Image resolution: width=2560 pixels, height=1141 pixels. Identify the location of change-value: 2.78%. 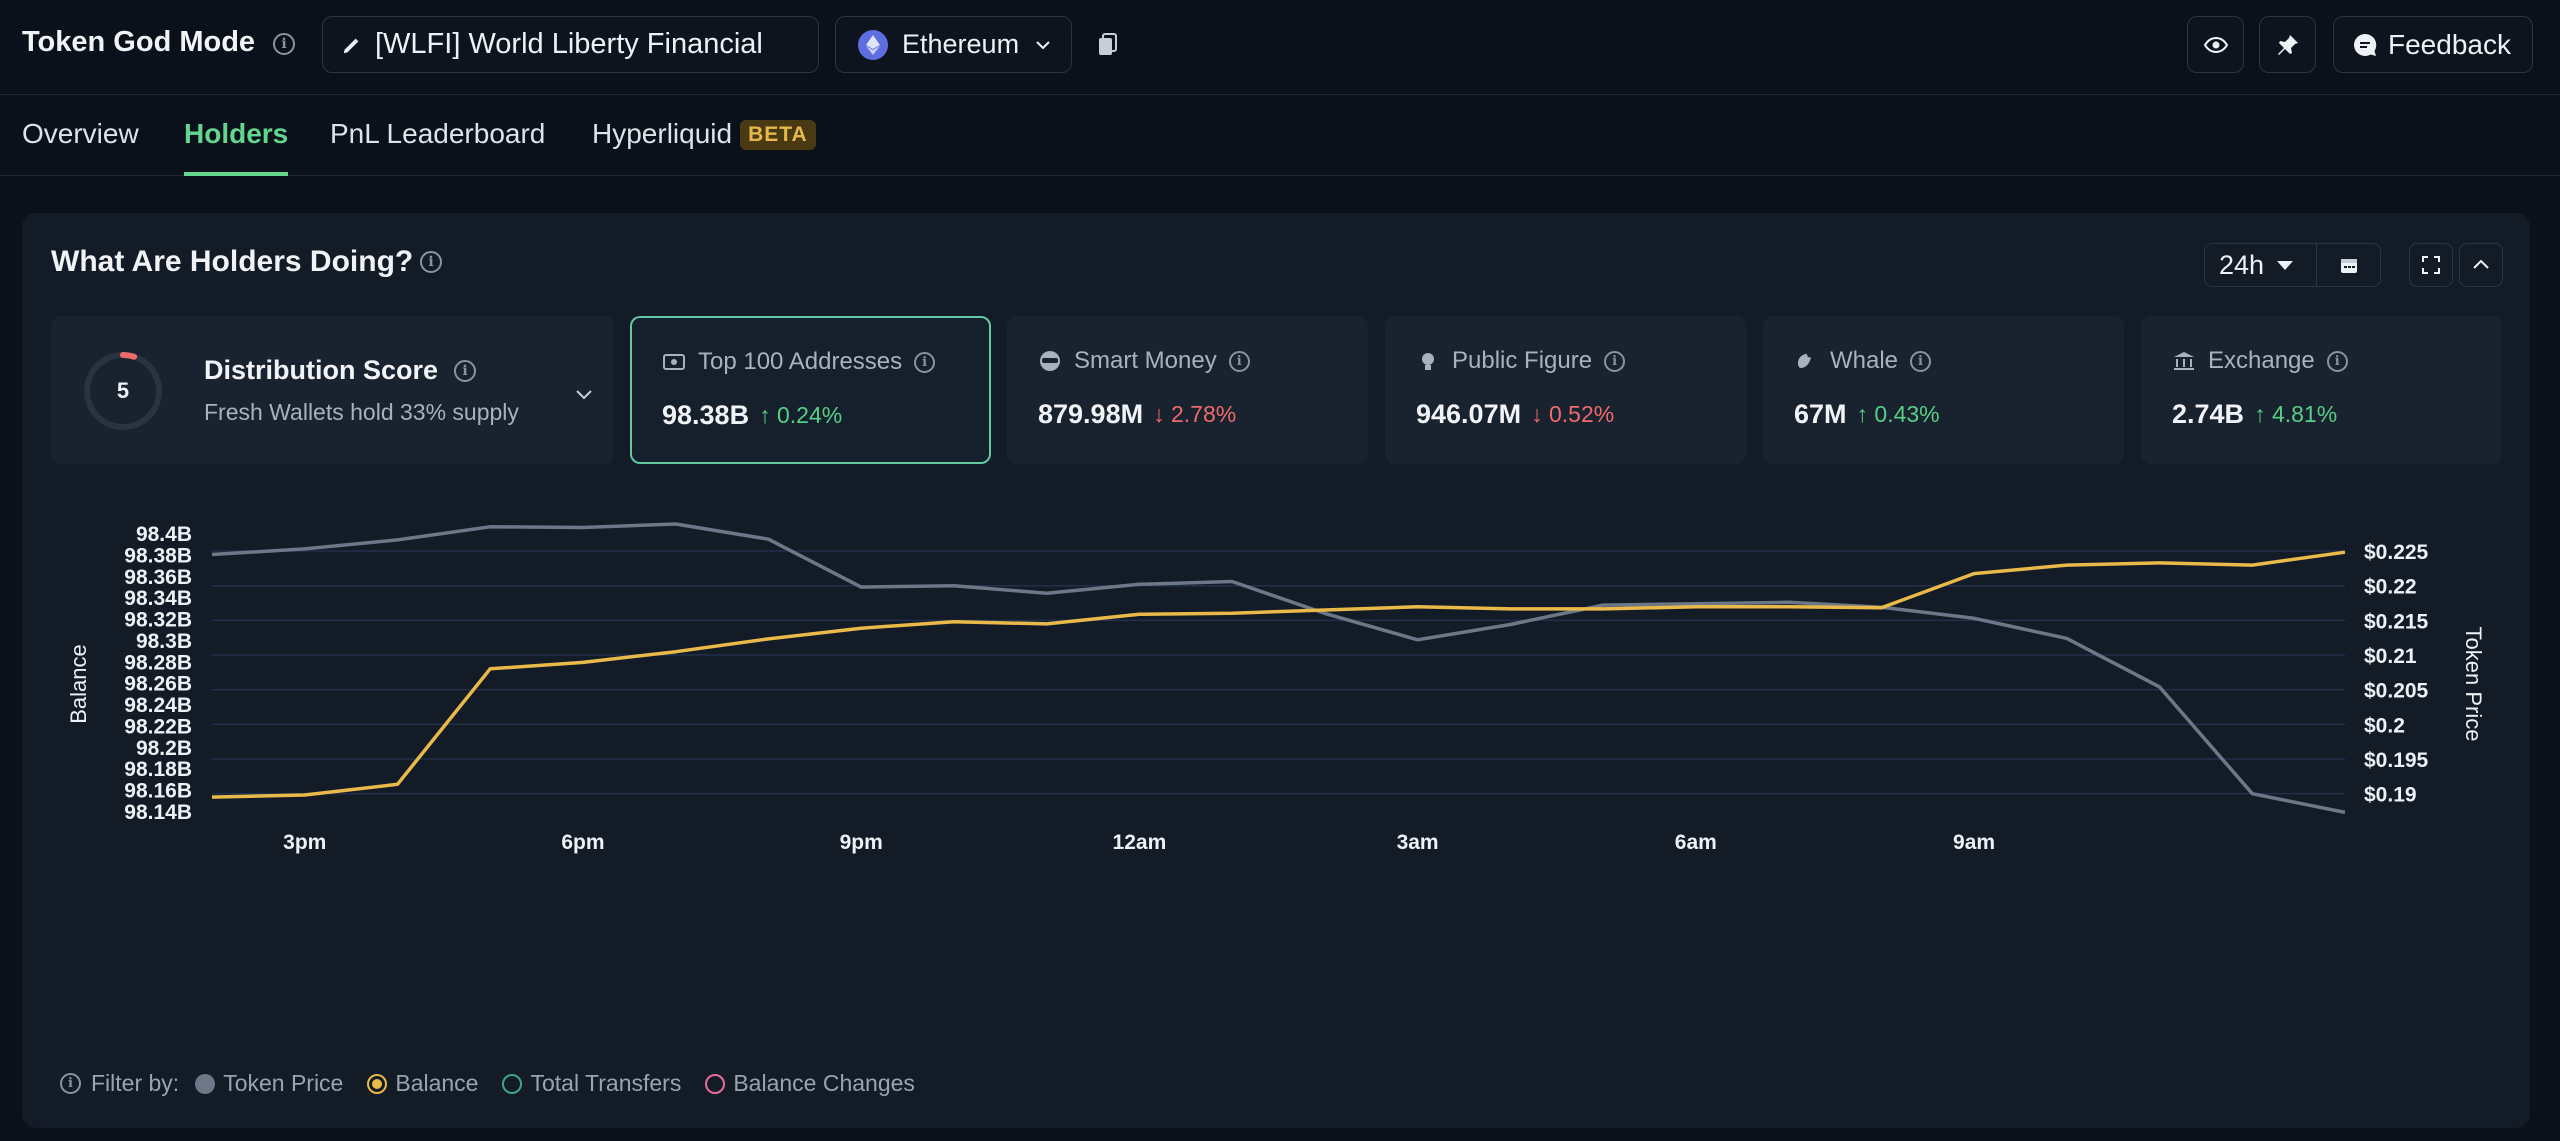
(1203, 414).